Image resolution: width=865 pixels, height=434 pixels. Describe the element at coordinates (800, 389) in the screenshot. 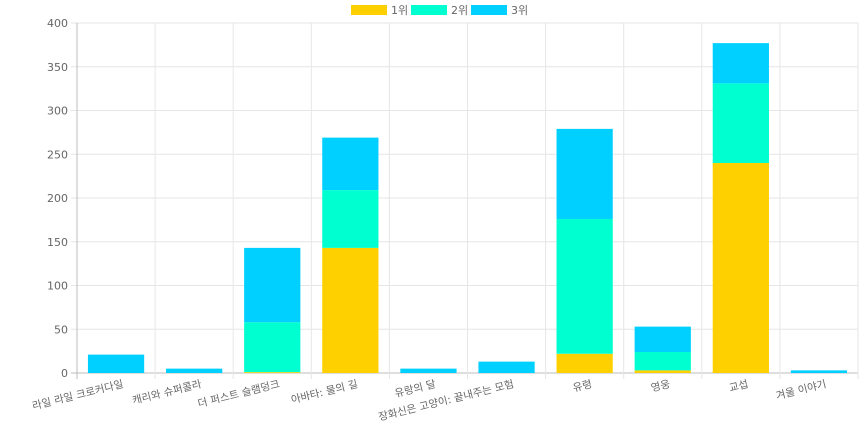

I see `x-tick-label: 겨울 이야기` at that location.